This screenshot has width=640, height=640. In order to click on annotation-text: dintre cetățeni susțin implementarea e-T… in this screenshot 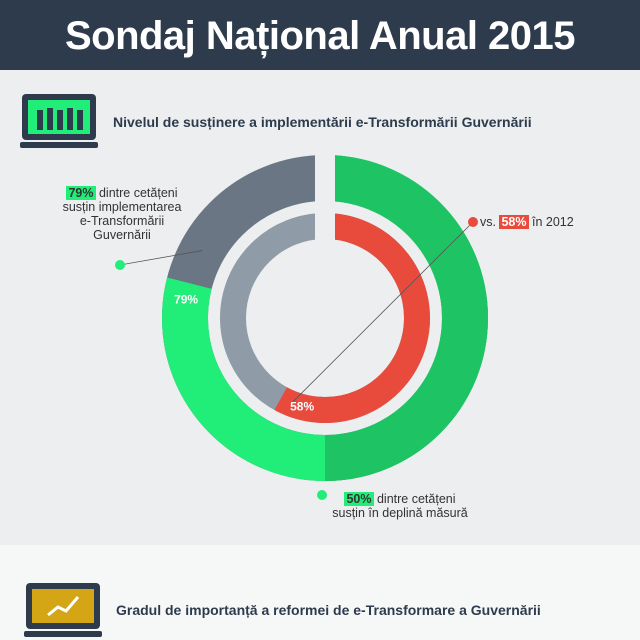, I will do `click(122, 214)`.